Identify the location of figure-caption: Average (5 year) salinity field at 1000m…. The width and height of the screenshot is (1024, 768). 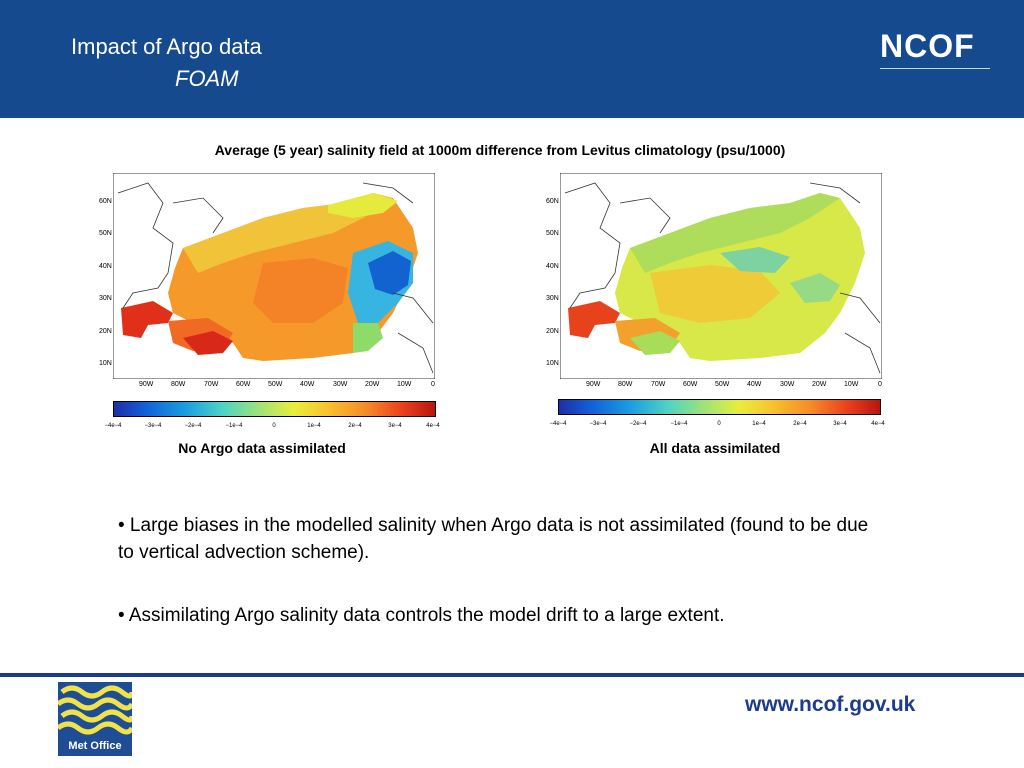
(500, 150).